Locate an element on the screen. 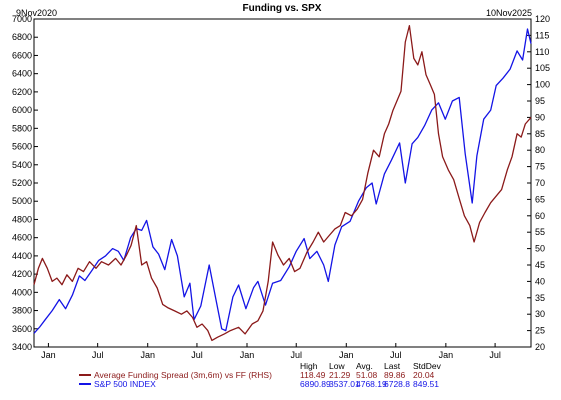  left-tick-label: 5600 is located at coordinates (22, 147).